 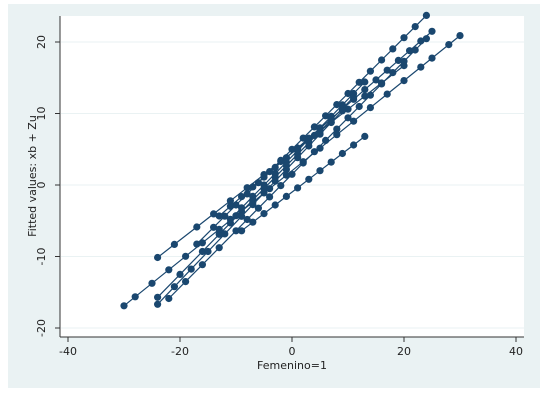 I want to click on x-tick-label: -40, so click(x=68, y=351).